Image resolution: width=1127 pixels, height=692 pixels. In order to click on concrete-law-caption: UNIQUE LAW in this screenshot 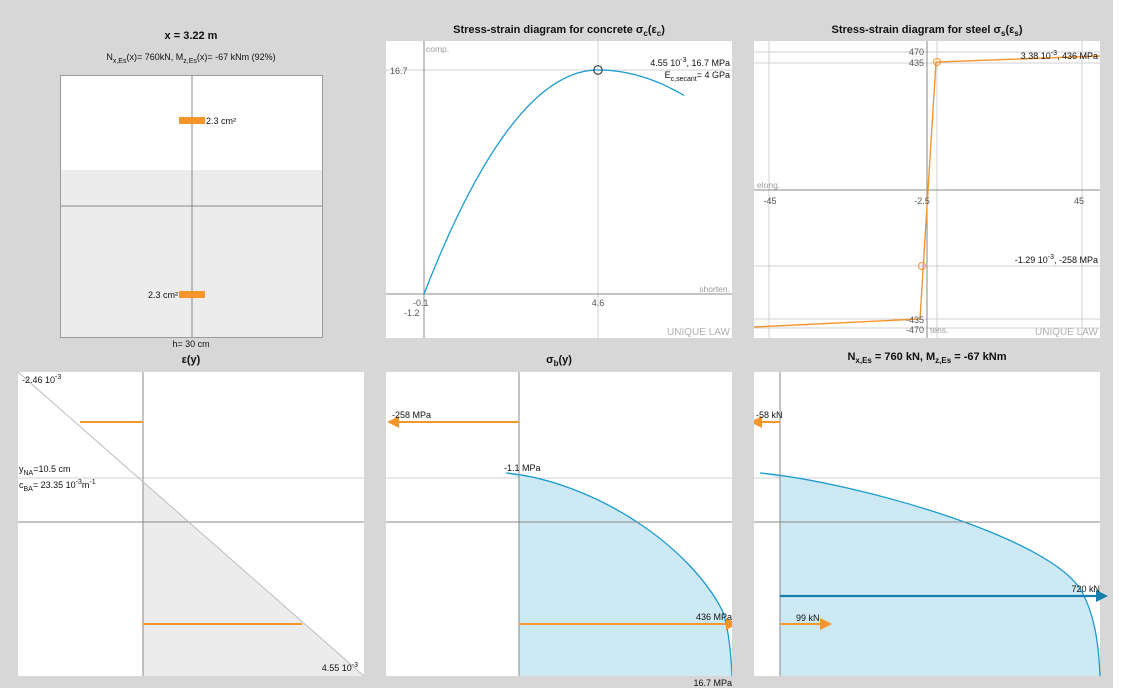, I will do `click(699, 332)`.